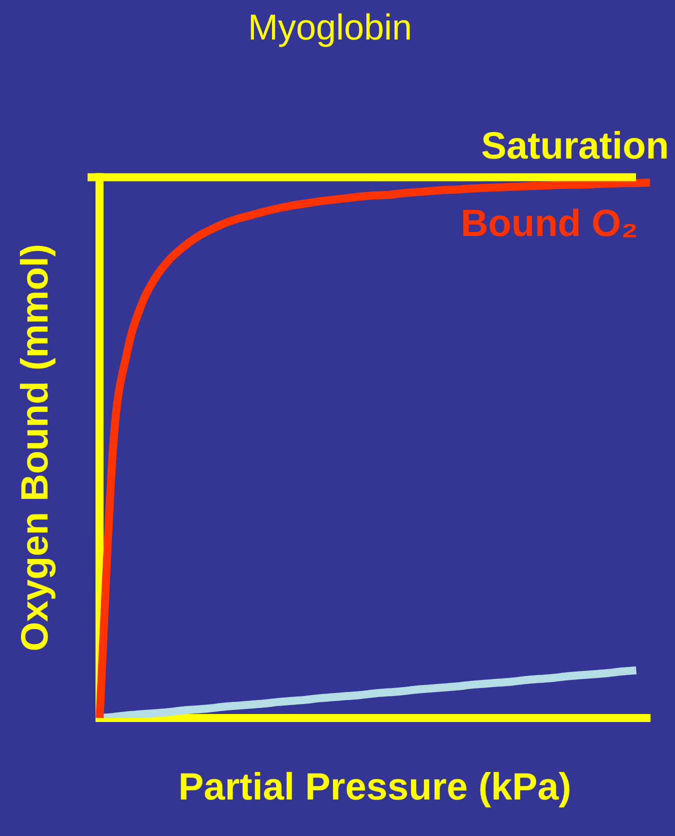 This screenshot has height=836, width=675. Describe the element at coordinates (575, 147) in the screenshot. I see `ref-line-label: Saturation` at that location.